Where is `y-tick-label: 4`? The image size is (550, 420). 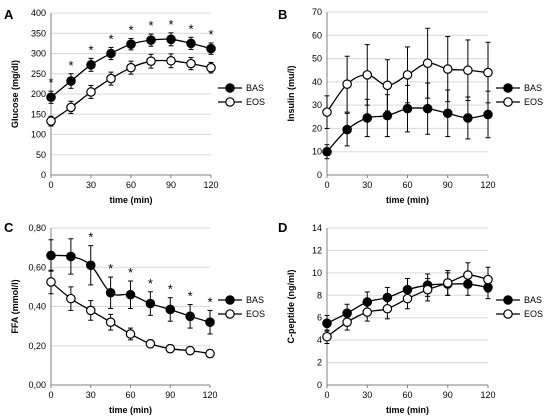
y-tick-label: 4 is located at coordinates (319, 340).